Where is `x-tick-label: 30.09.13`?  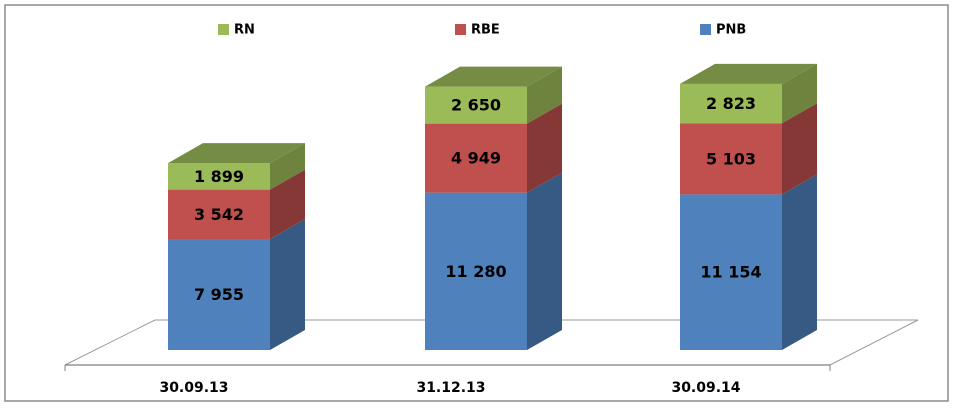
x-tick-label: 30.09.13 is located at coordinates (193, 388).